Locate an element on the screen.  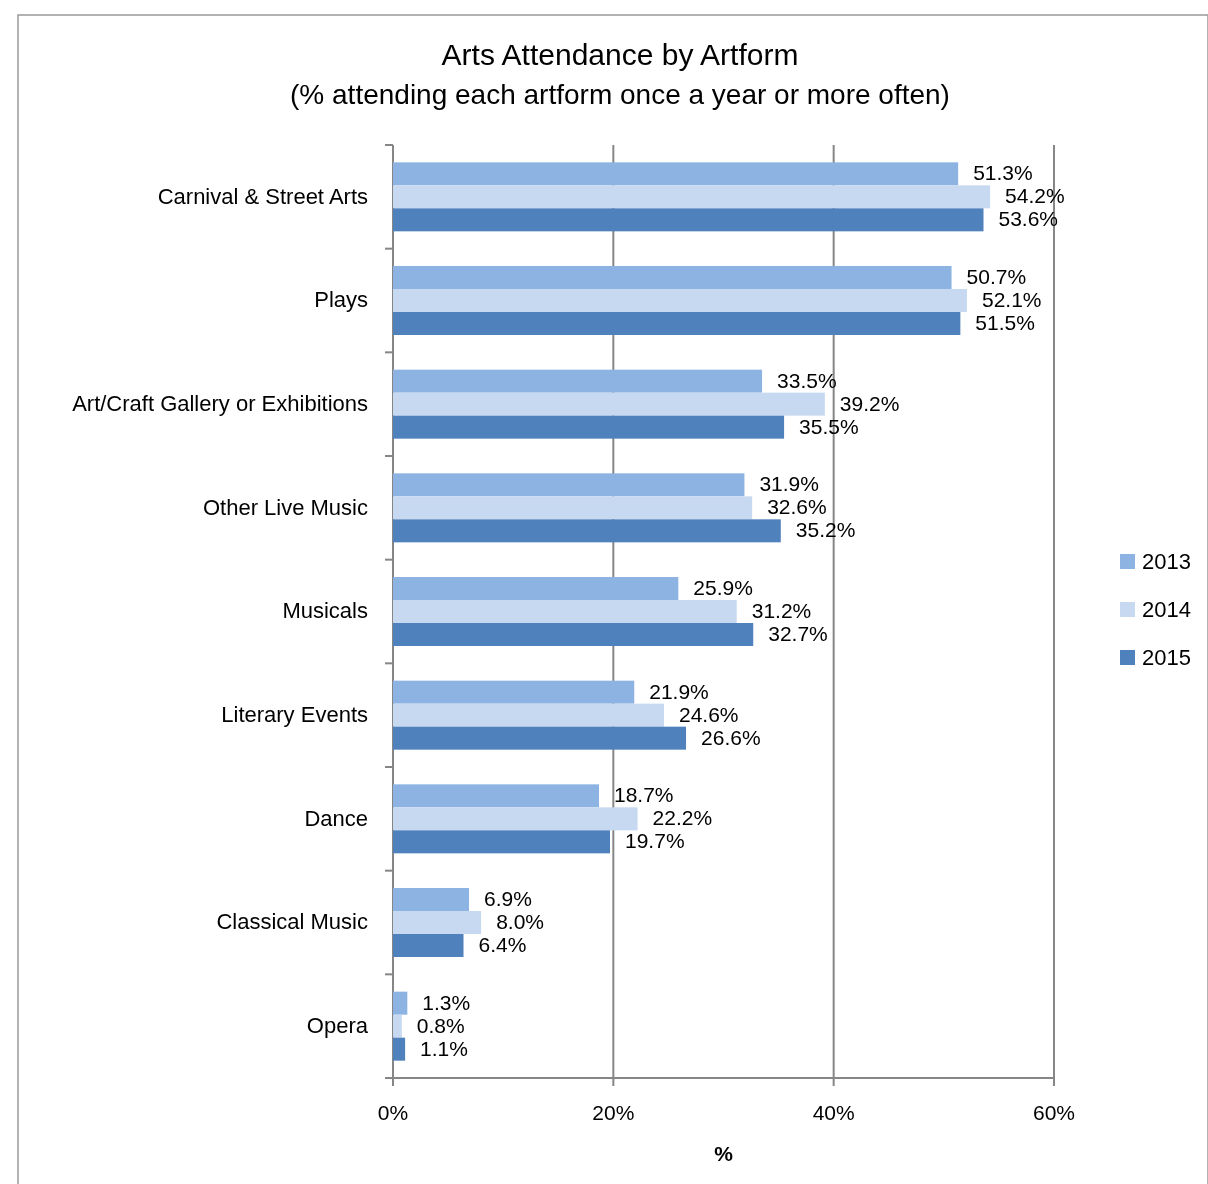
y-tick-label: Literary Events is located at coordinates (294, 714).